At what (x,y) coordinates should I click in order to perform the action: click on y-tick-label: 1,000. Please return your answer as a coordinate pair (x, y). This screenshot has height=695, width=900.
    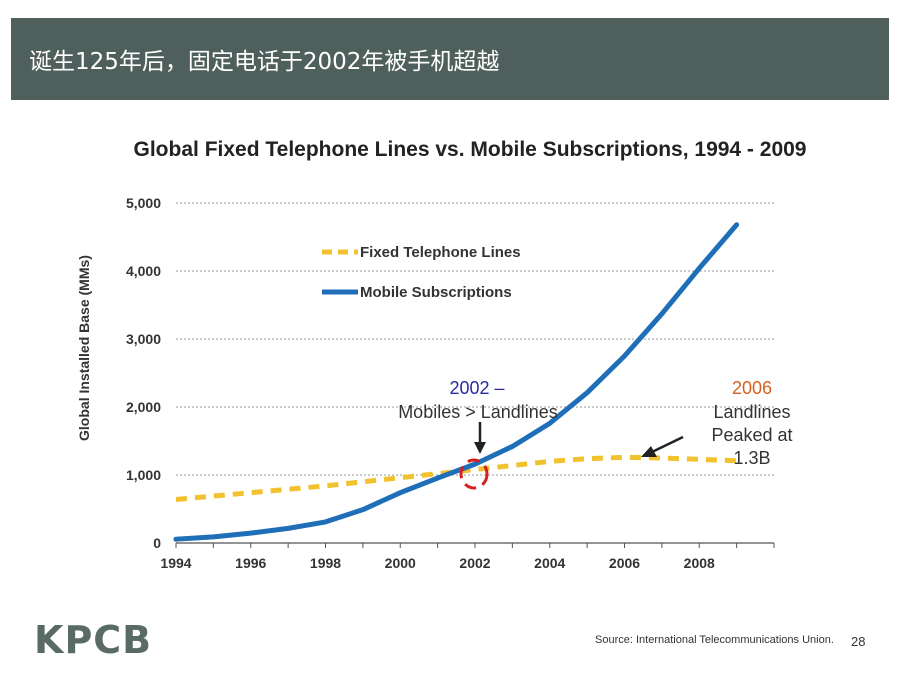
    Looking at the image, I should click on (143, 475).